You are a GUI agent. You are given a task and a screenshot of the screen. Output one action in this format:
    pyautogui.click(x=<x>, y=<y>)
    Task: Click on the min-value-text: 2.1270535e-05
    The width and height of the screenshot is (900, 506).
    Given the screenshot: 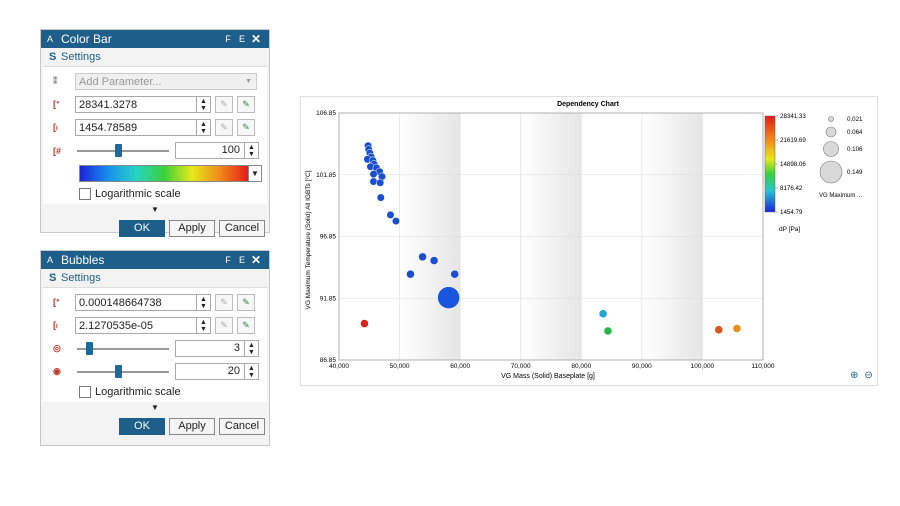 What is the action you would take?
    pyautogui.click(x=116, y=325)
    